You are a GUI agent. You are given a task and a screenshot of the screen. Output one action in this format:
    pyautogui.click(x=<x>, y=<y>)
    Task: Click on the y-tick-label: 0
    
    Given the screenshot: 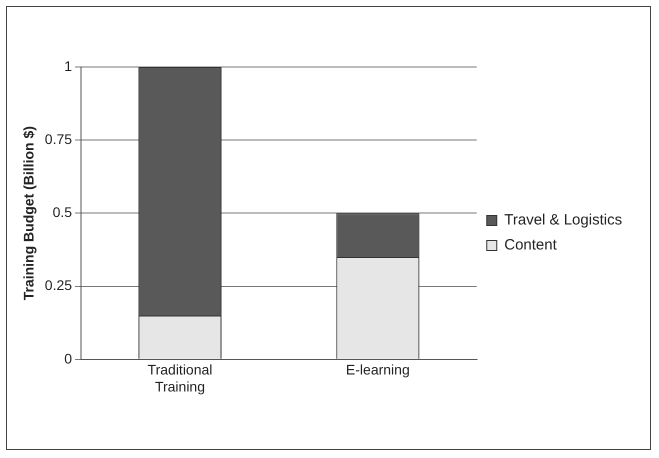 What is the action you would take?
    pyautogui.click(x=68, y=358)
    